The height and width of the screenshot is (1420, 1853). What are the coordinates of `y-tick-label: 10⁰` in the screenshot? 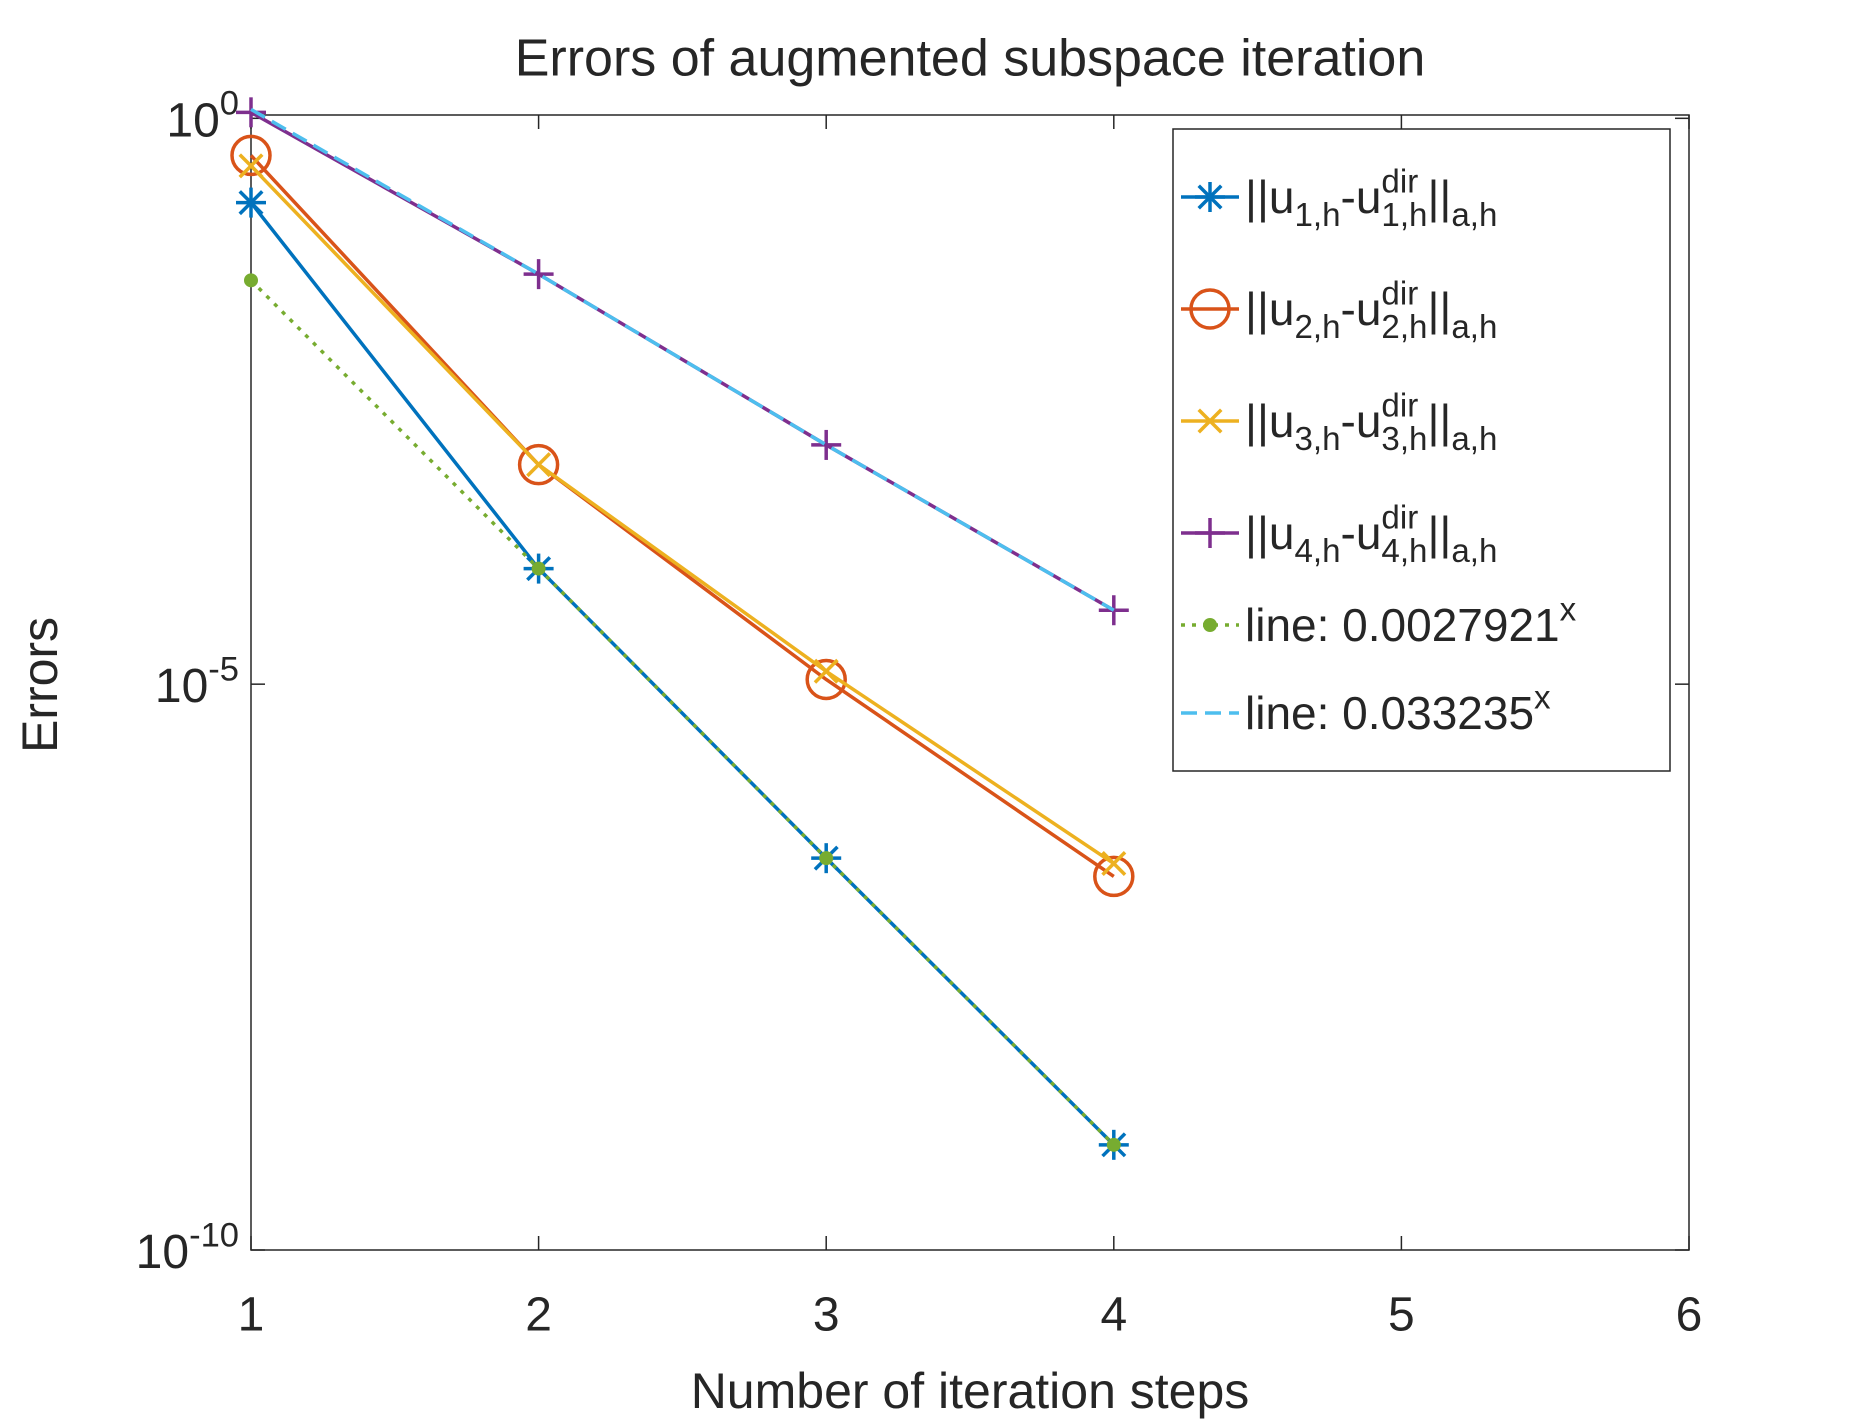 It's located at (202, 116).